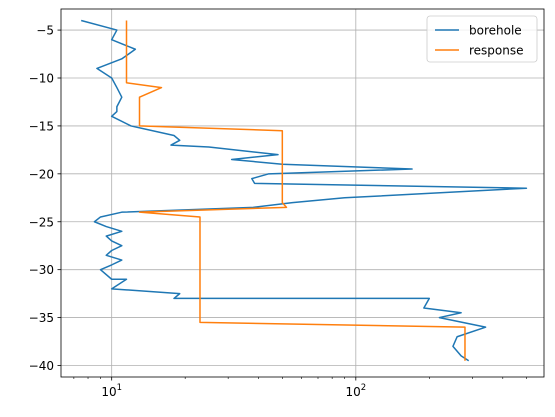  I want to click on y-tick-label: −15, so click(41, 126).